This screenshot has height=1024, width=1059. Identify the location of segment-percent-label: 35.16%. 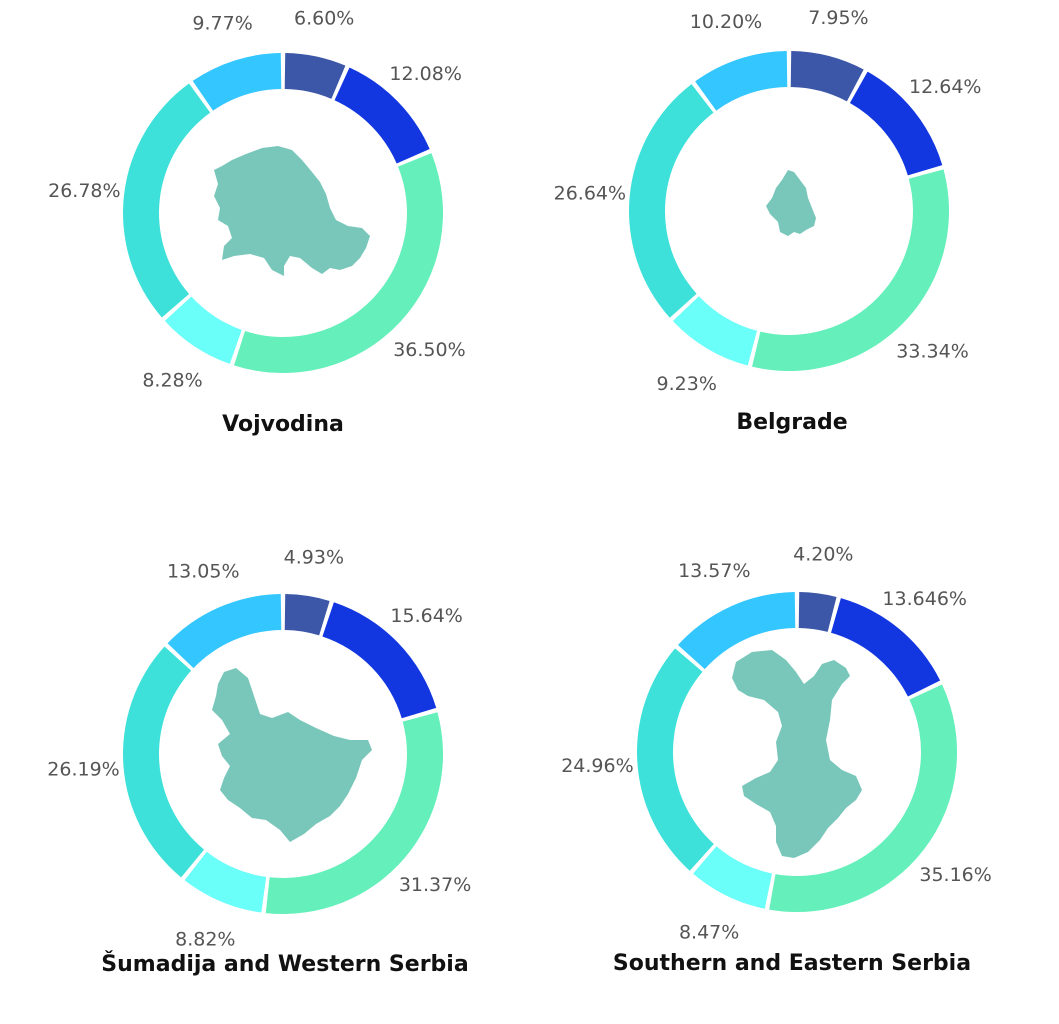
(955, 875).